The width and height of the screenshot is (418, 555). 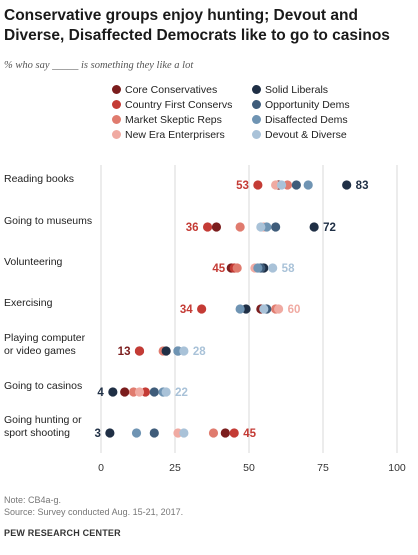 I want to click on legend-item: Solid Liberals, so click(x=290, y=90).